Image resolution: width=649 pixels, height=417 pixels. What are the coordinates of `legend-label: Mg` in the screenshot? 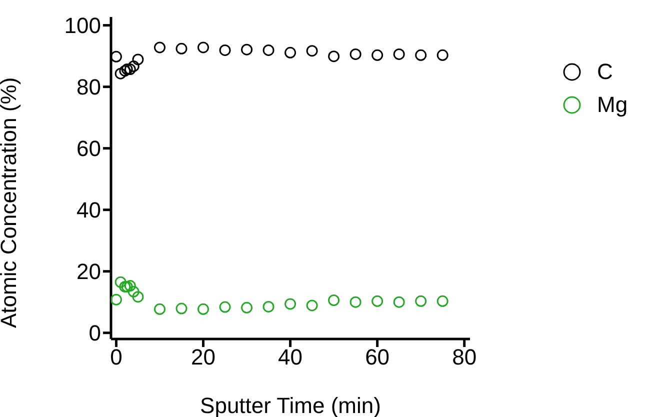 It's located at (612, 105).